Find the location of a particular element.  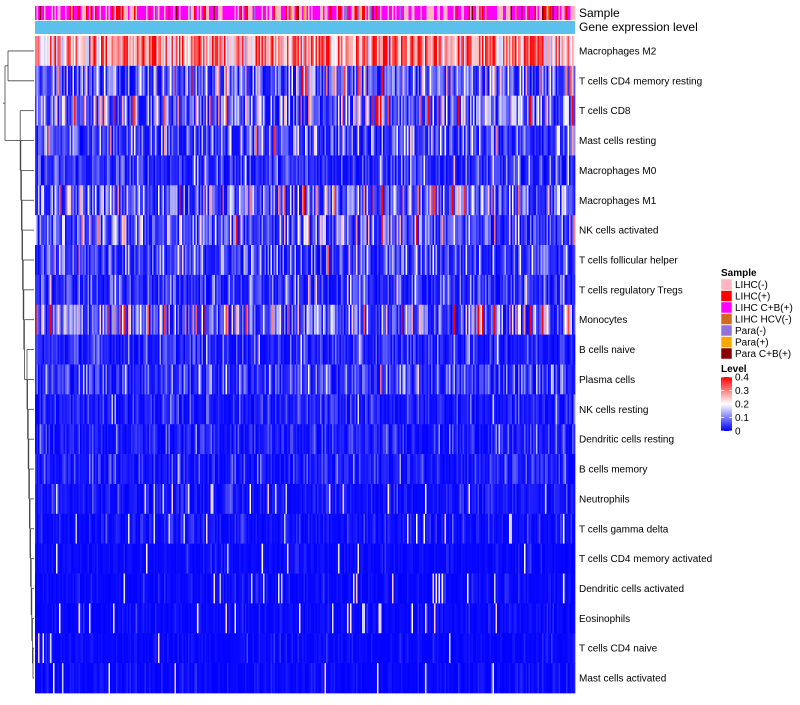

gene-expression-track is located at coordinates (305, 27).